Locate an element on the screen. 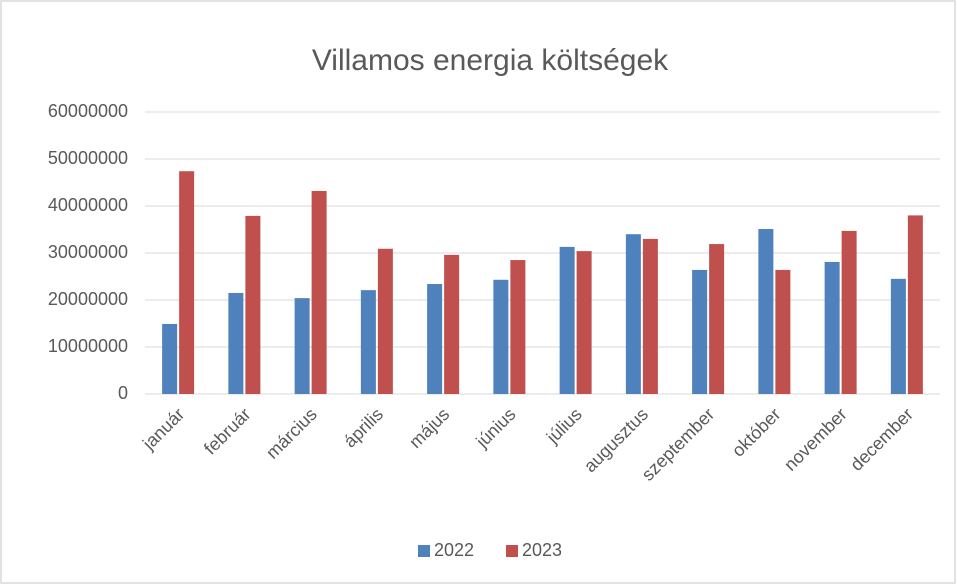  y-tick-label: 20000000 is located at coordinates (88, 299).